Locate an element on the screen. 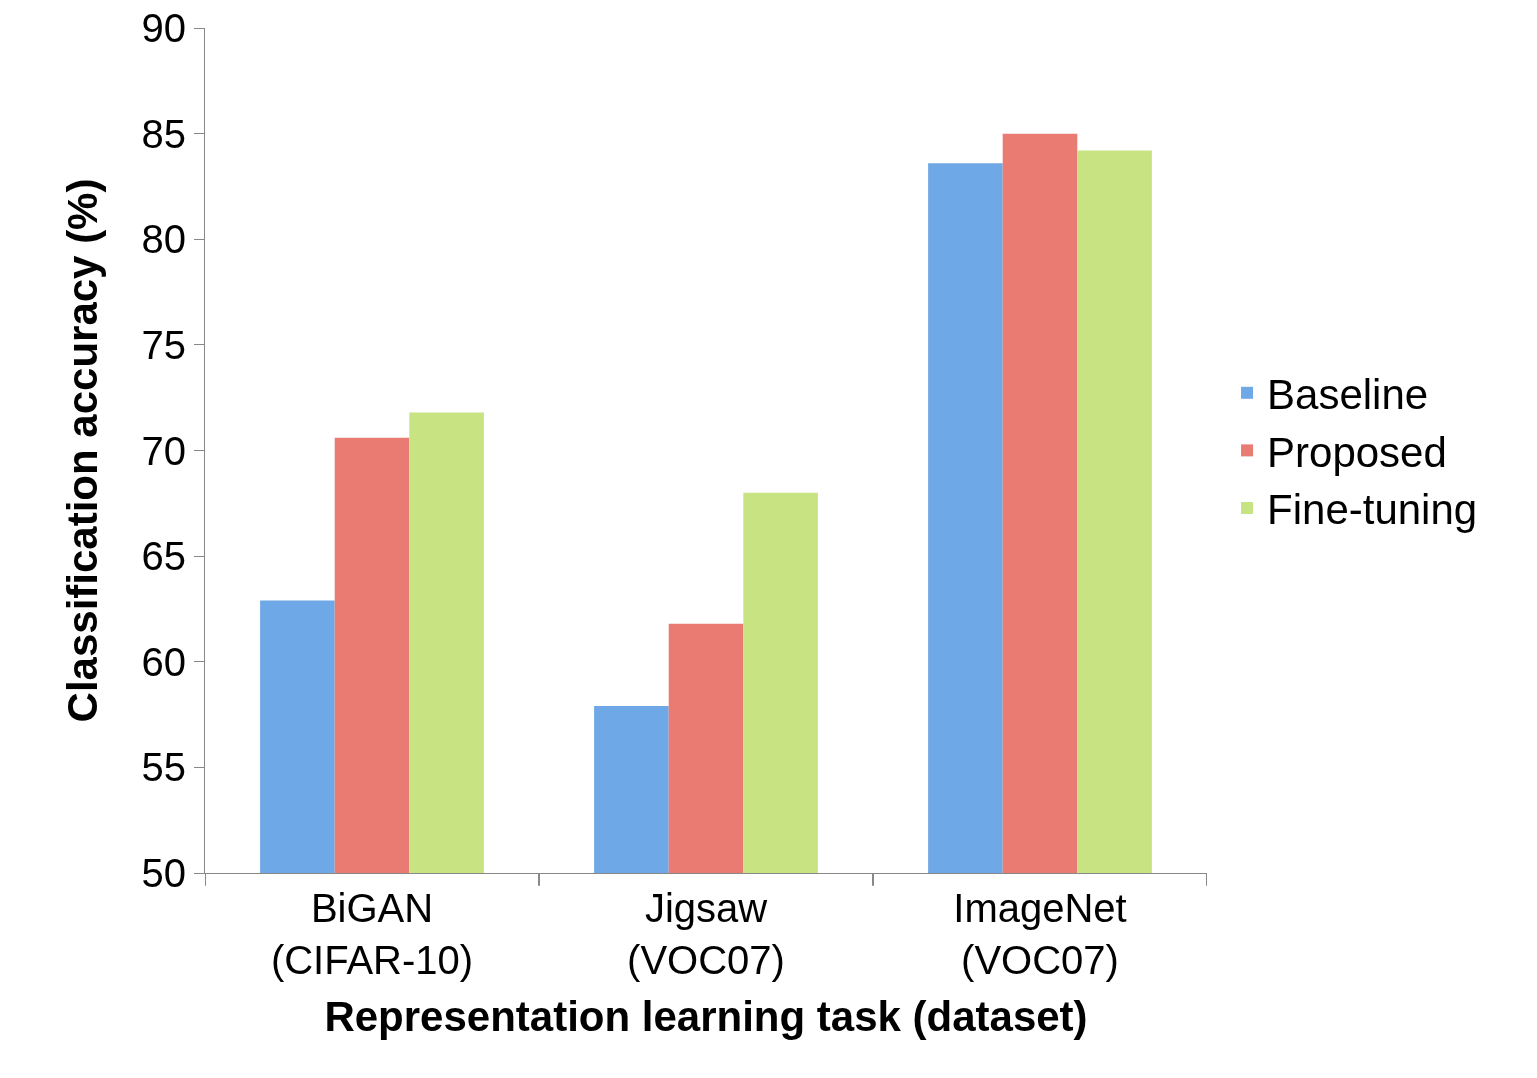  y-tick-label: 60 is located at coordinates (163, 661).